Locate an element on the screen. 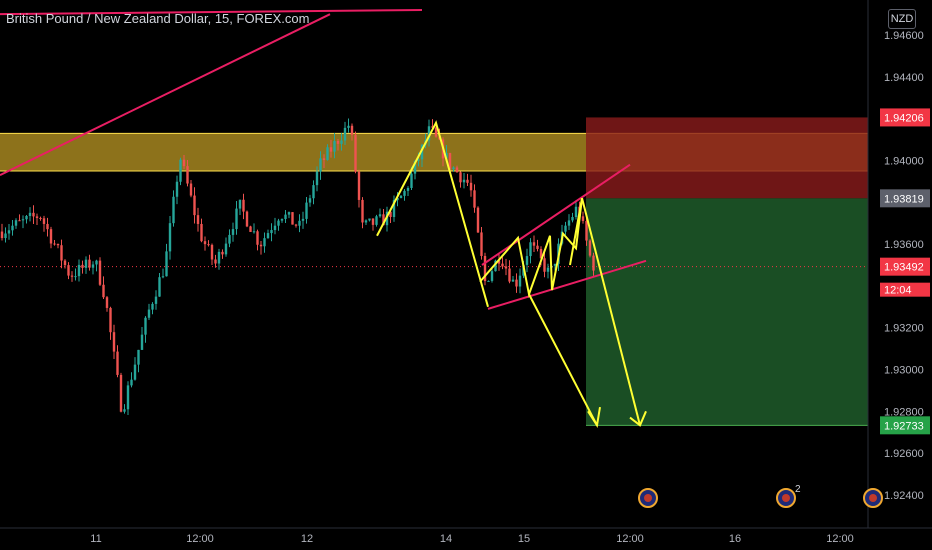  x-tick-label: 15 is located at coordinates (524, 539).